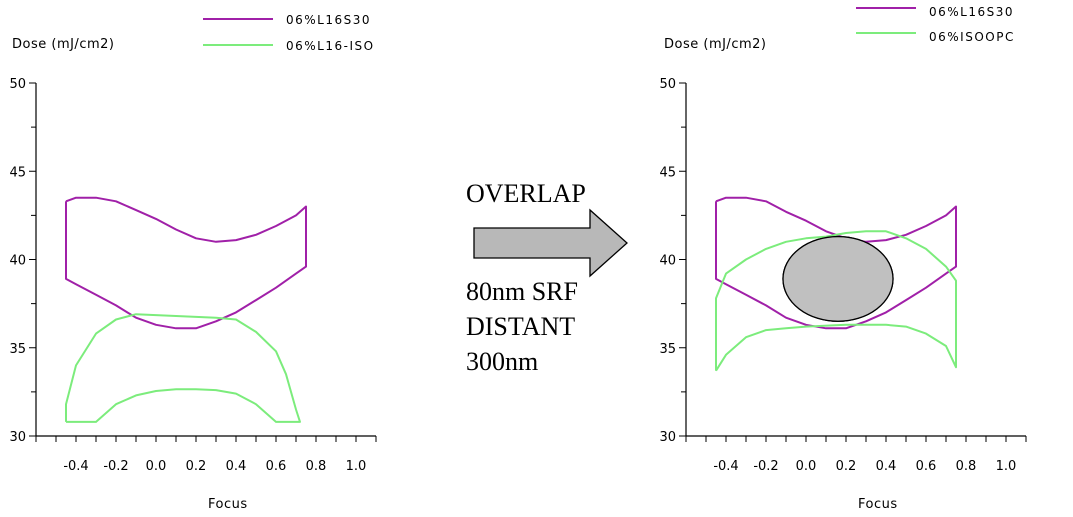 Image resolution: width=1073 pixels, height=517 pixels. I want to click on overlap-title: OVERLAP, so click(526, 193).